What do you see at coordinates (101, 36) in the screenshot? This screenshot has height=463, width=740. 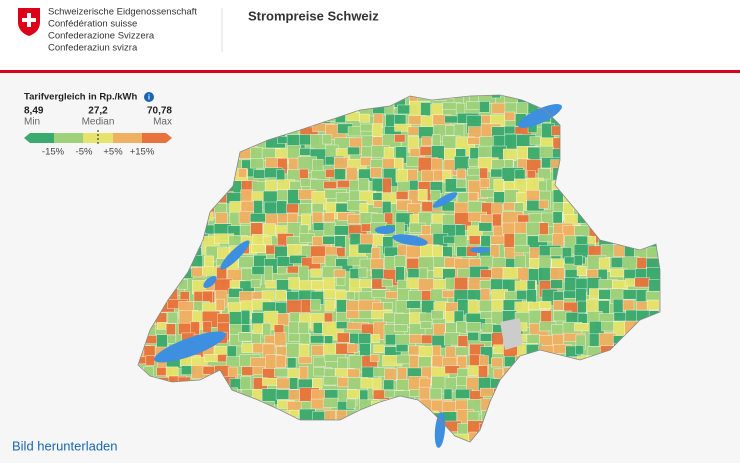 I see `org-line: Confederazione Svizzera` at bounding box center [101, 36].